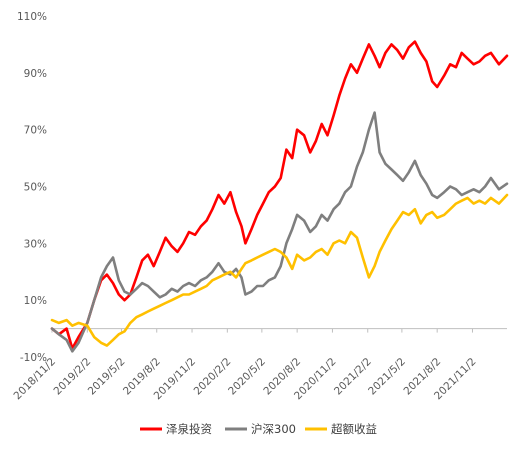 The image size is (521, 454). I want to click on legend-label-2: 沪深300, so click(273, 429).